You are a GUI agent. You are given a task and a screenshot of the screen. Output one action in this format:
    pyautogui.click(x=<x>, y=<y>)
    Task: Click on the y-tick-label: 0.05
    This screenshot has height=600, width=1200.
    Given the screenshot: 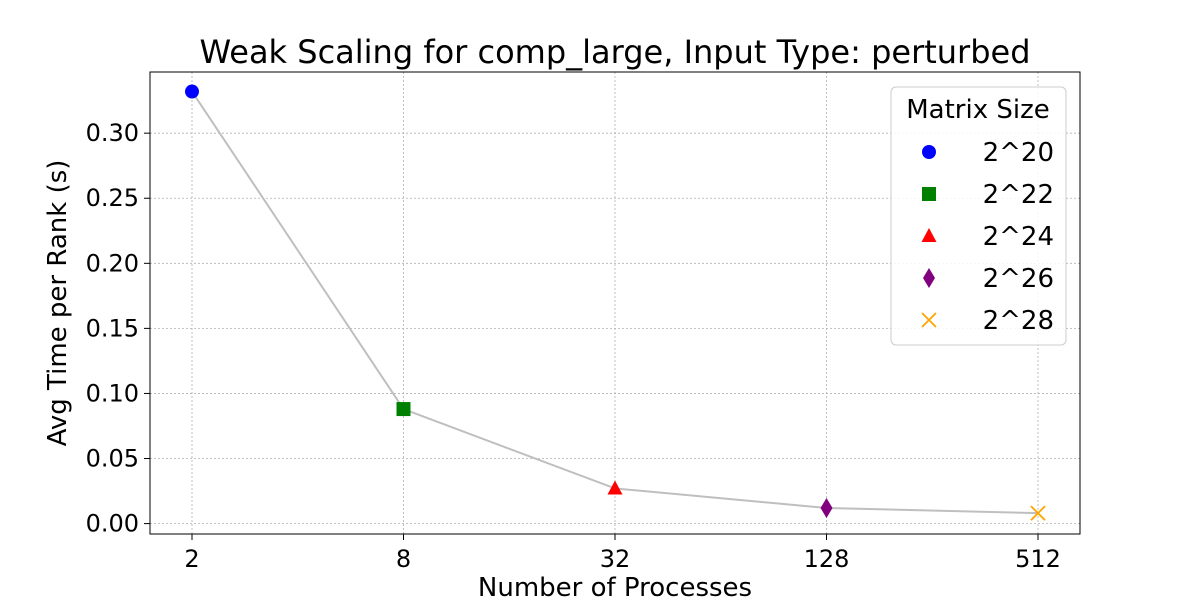 What is the action you would take?
    pyautogui.click(x=112, y=459)
    